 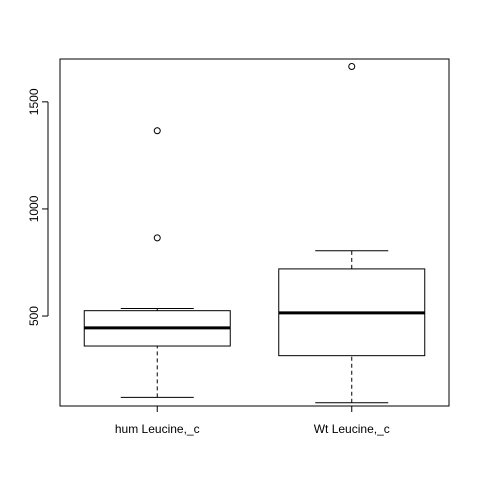 I want to click on y-axis: 500 1000 1500, so click(x=37, y=207).